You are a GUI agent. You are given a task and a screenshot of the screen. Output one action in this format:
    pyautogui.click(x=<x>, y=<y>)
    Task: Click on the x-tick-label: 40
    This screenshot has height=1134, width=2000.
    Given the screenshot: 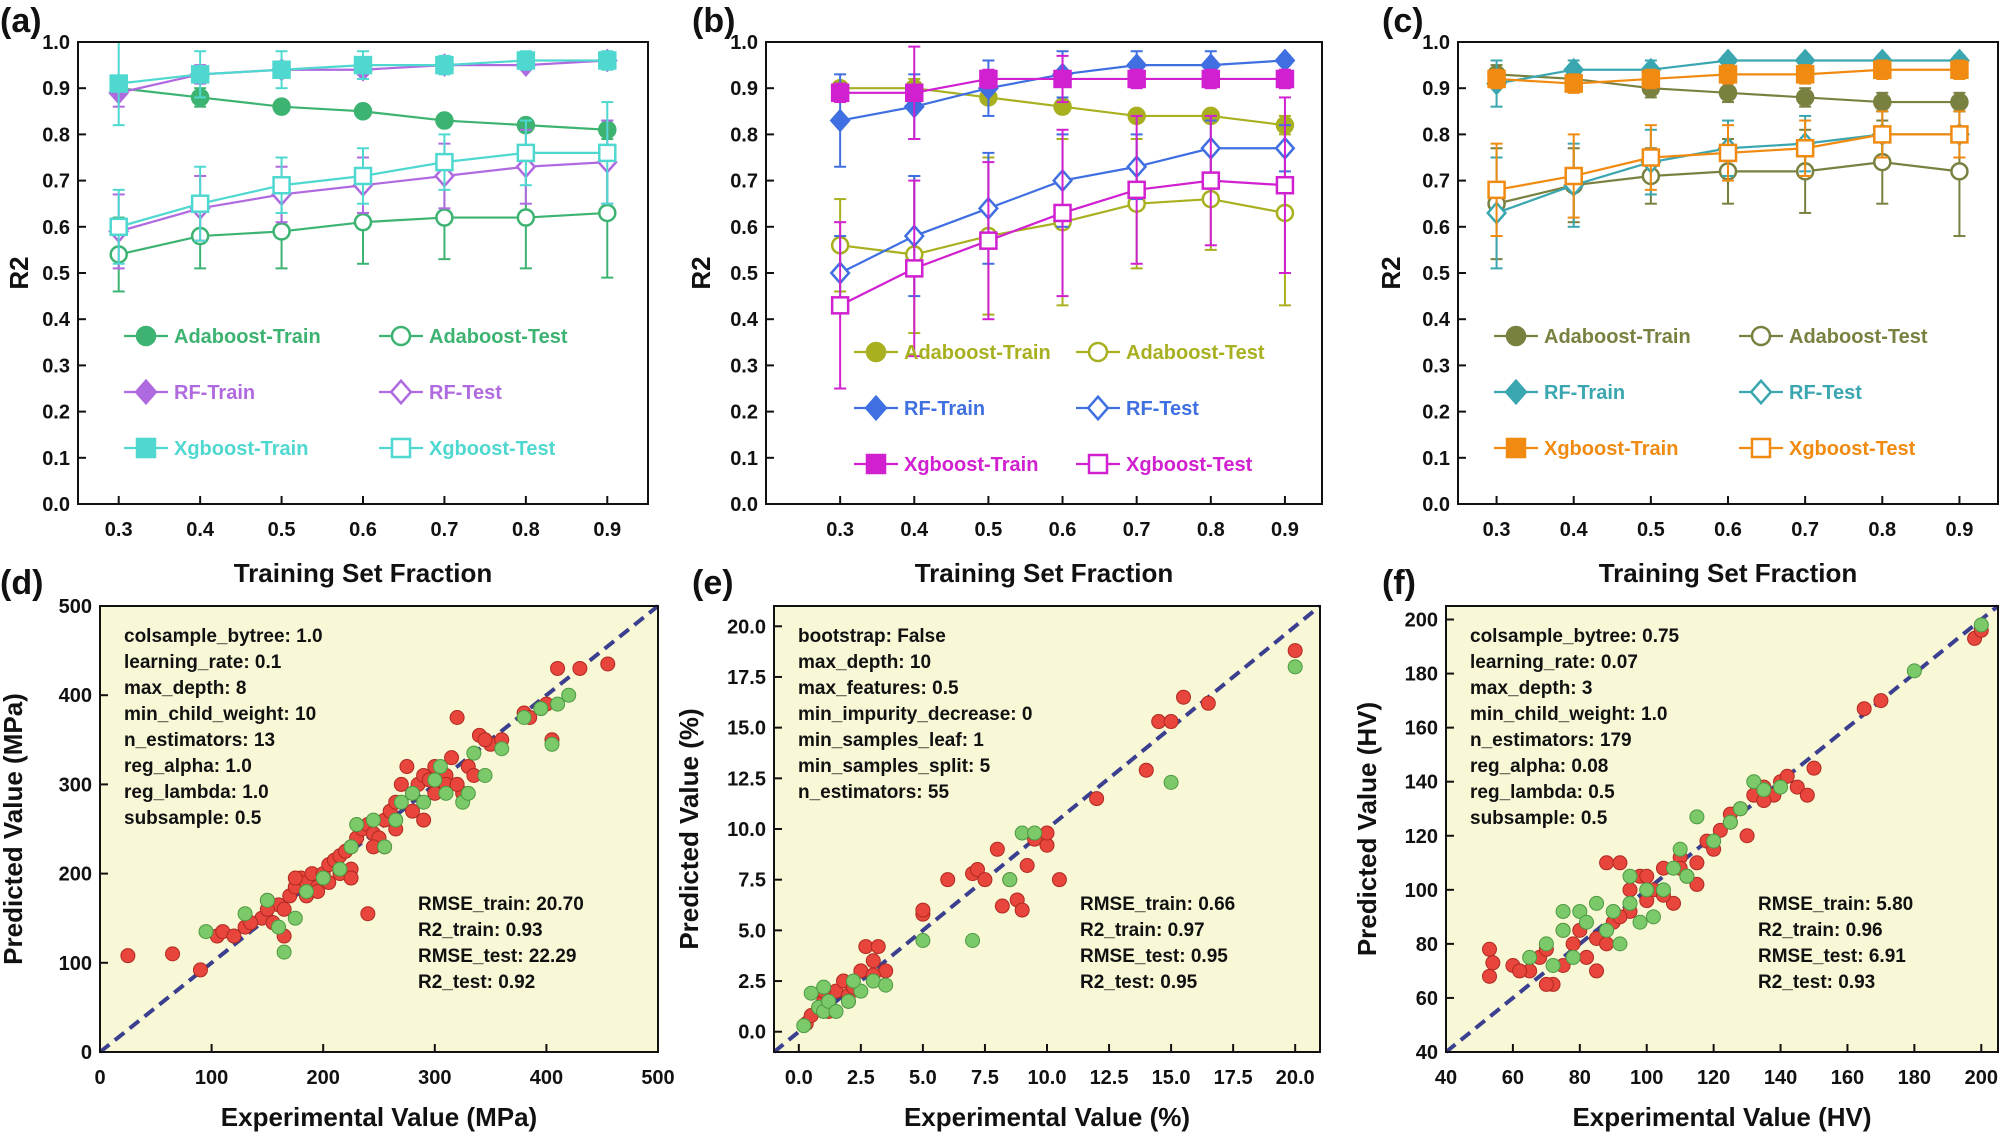 What is the action you would take?
    pyautogui.click(x=1446, y=1078)
    